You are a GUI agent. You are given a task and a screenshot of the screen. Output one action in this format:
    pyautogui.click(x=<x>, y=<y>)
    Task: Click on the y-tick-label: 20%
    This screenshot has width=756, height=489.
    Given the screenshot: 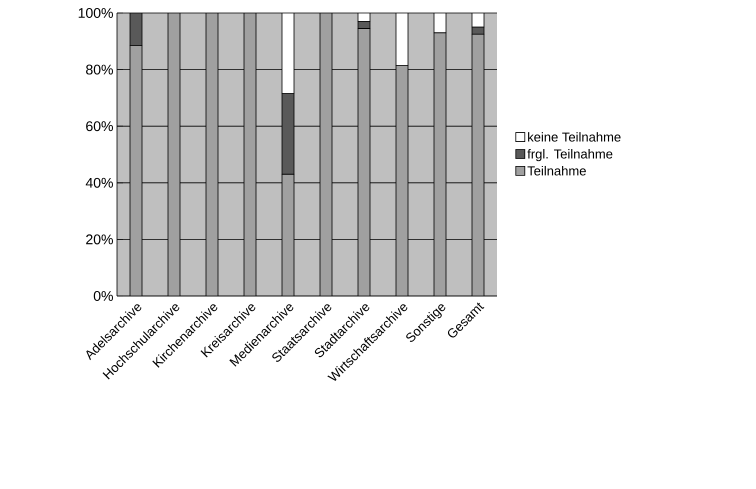 What is the action you would take?
    pyautogui.click(x=99, y=239)
    